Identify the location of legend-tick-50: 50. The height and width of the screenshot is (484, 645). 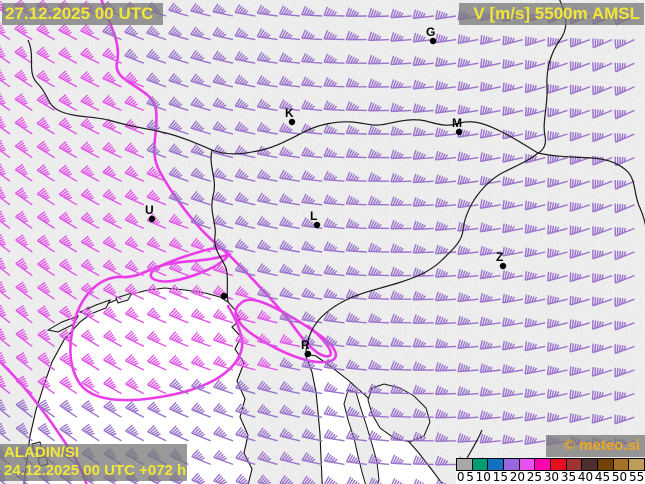
(619, 477).